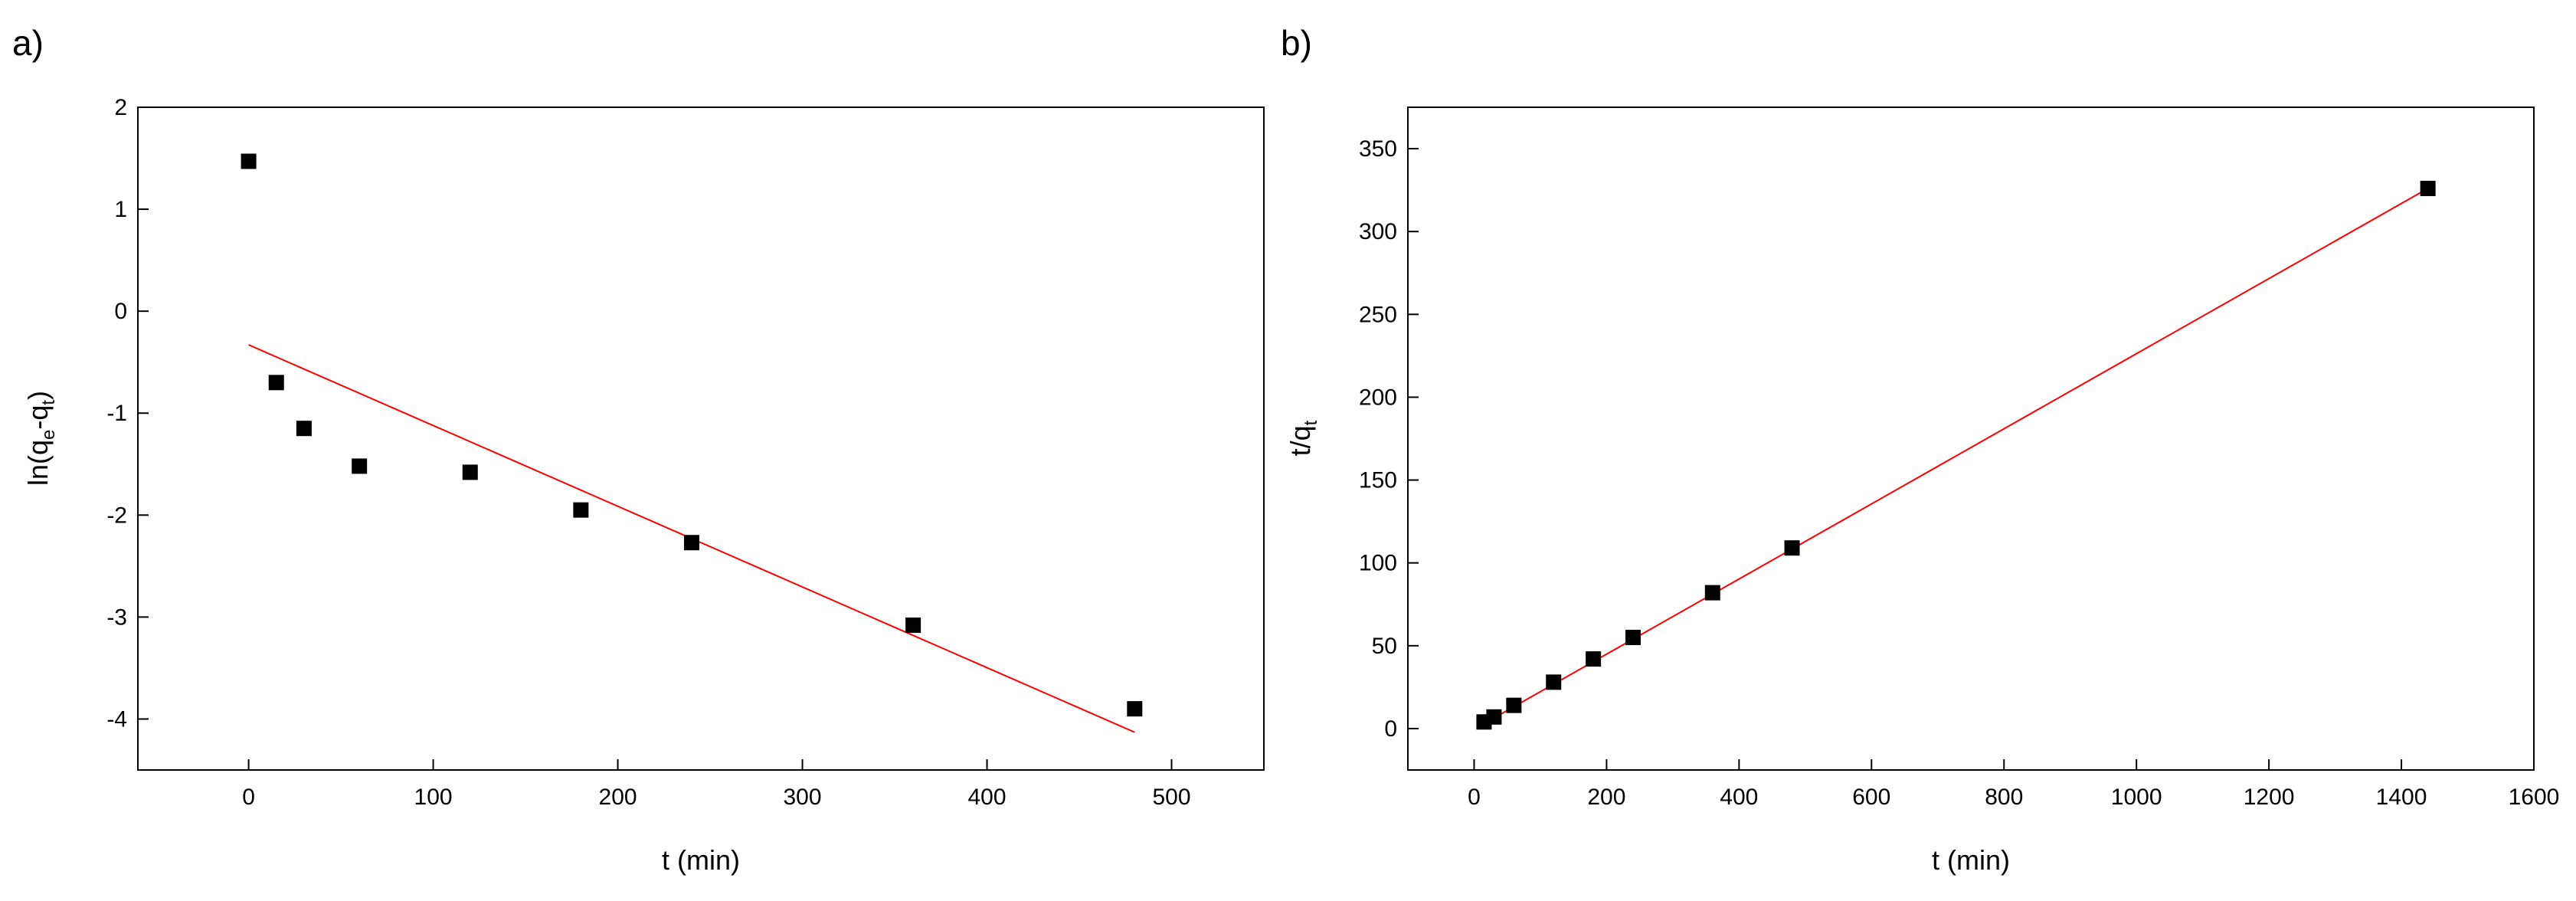  I want to click on panel-b-x-tick-label: 1200, so click(2269, 797).